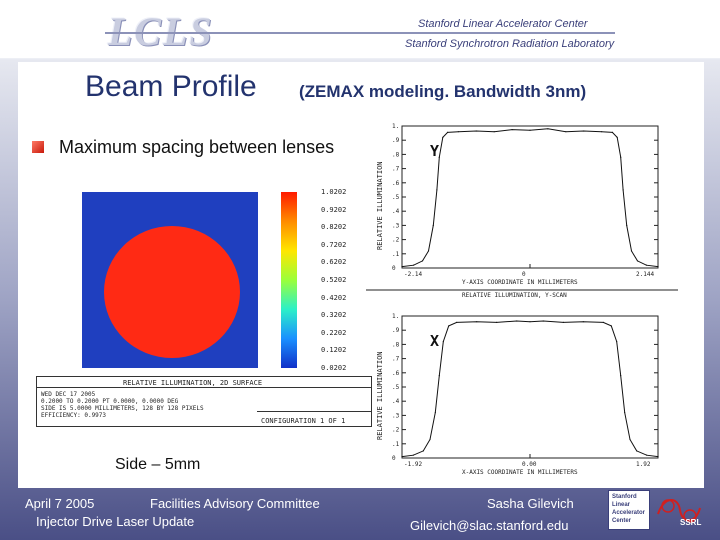  What do you see at coordinates (235, 503) in the screenshot?
I see `footer-event: Facilities Advisory Committee` at bounding box center [235, 503].